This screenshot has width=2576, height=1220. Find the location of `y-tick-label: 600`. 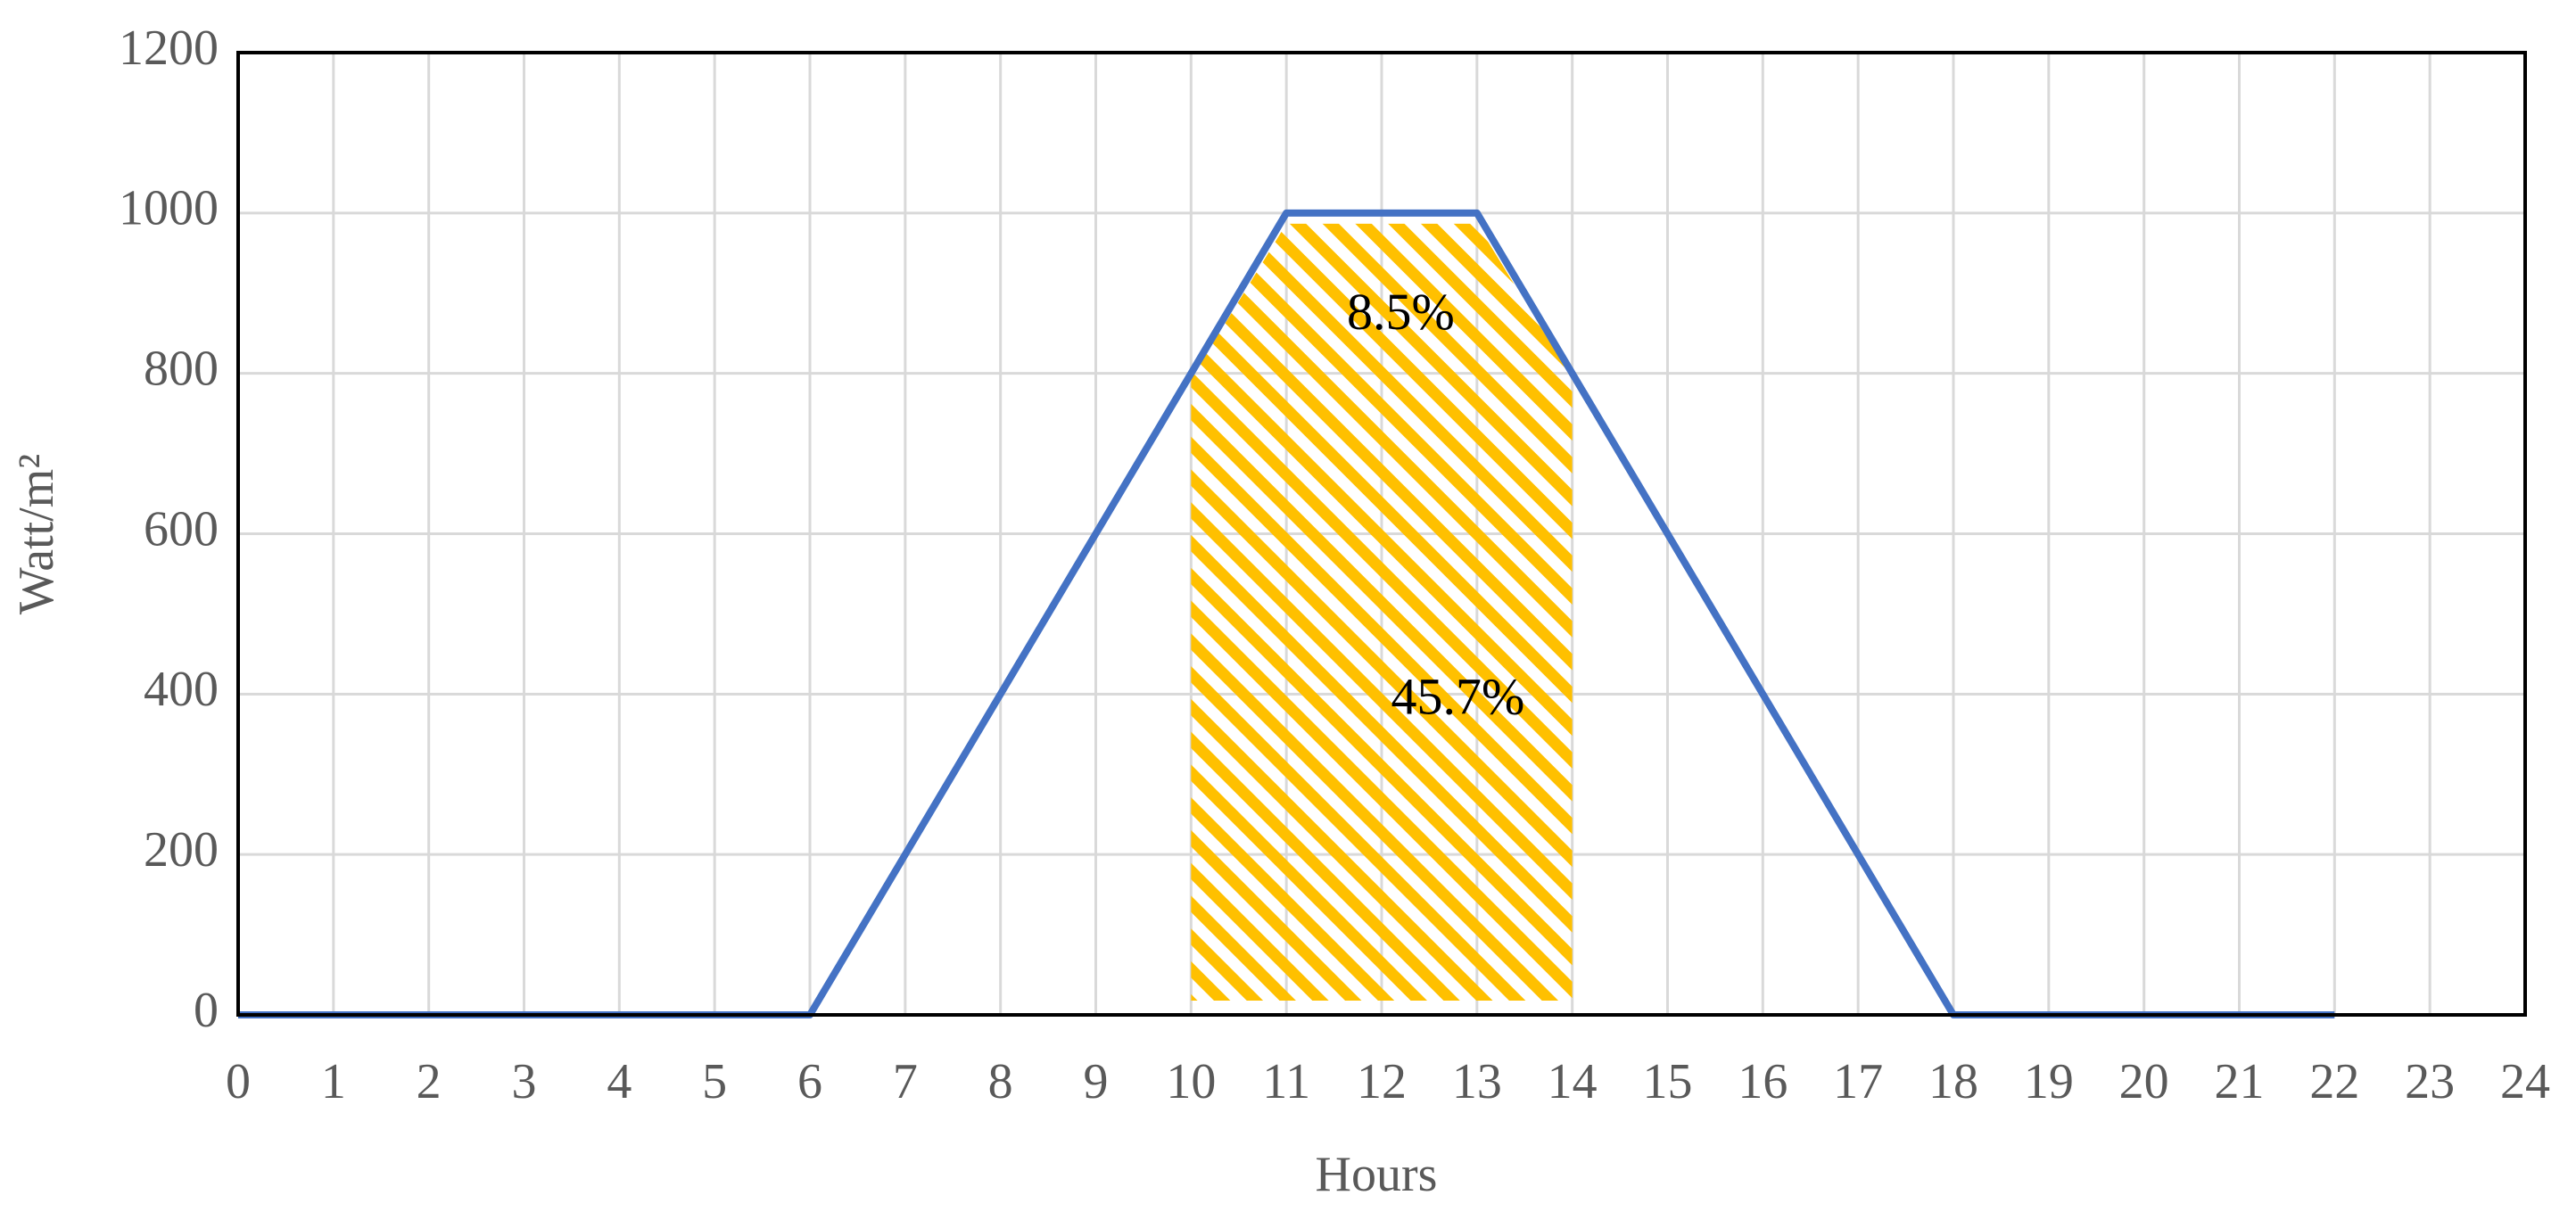

y-tick-label: 600 is located at coordinates (181, 529).